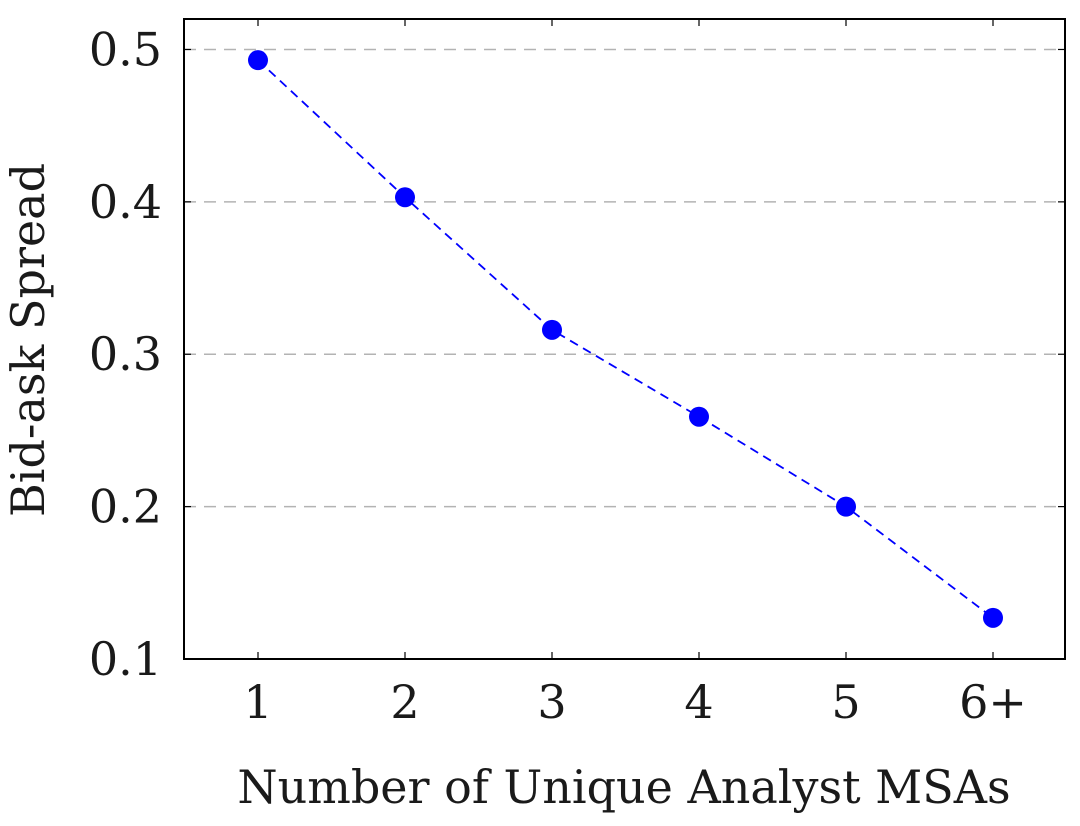 The width and height of the screenshot is (1080, 826). Describe the element at coordinates (125, 354) in the screenshot. I see `y-tick-label: 0.3` at that location.